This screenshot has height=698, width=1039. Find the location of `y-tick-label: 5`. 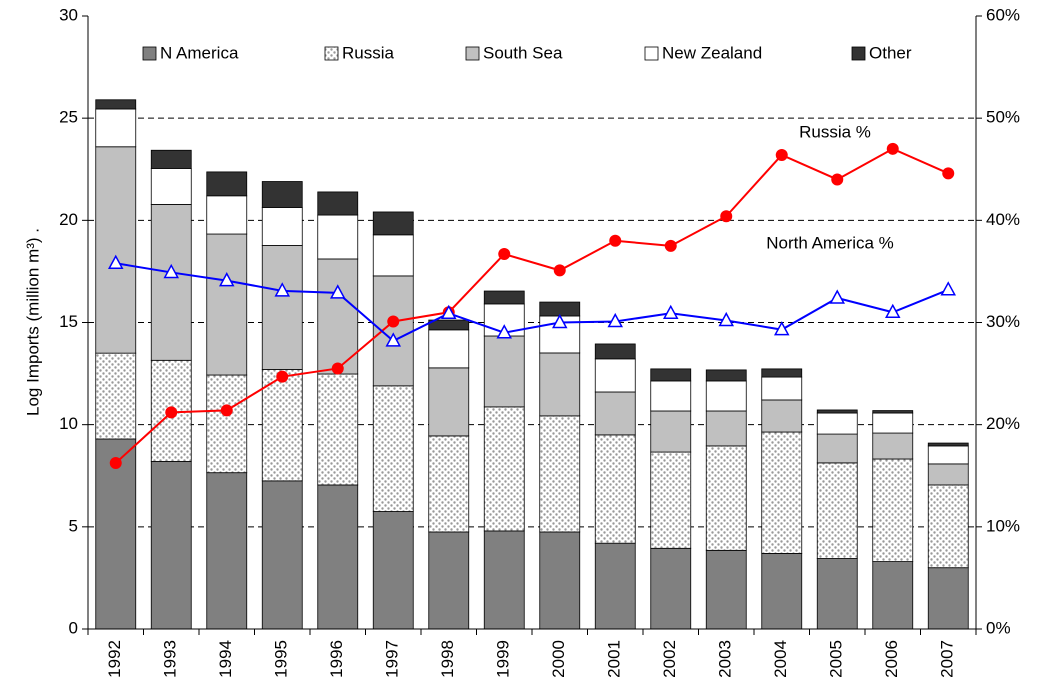

y-tick-label: 5 is located at coordinates (73, 525).